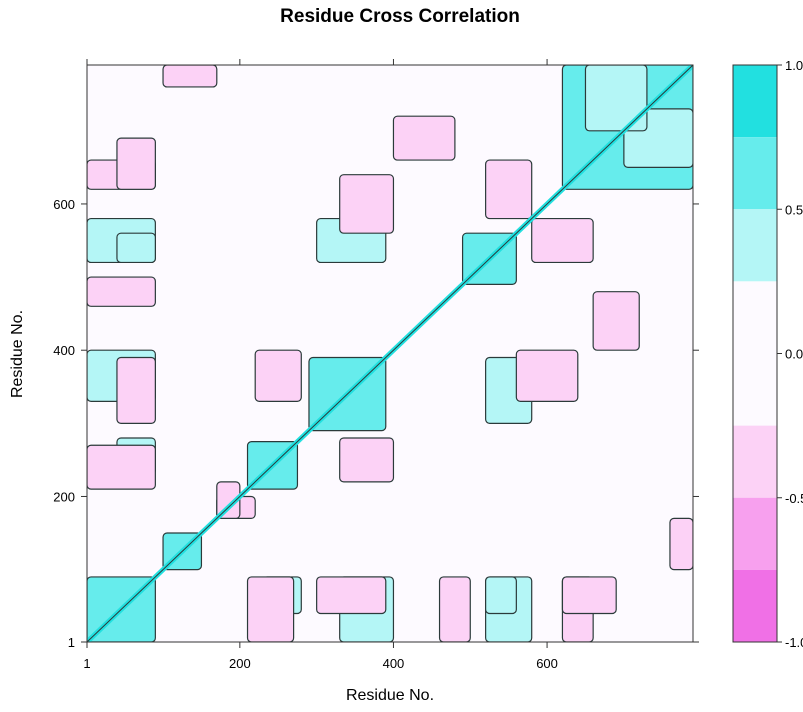 The width and height of the screenshot is (803, 712). What do you see at coordinates (681, 544) in the screenshot?
I see `correlation-region-22-mirror` at bounding box center [681, 544].